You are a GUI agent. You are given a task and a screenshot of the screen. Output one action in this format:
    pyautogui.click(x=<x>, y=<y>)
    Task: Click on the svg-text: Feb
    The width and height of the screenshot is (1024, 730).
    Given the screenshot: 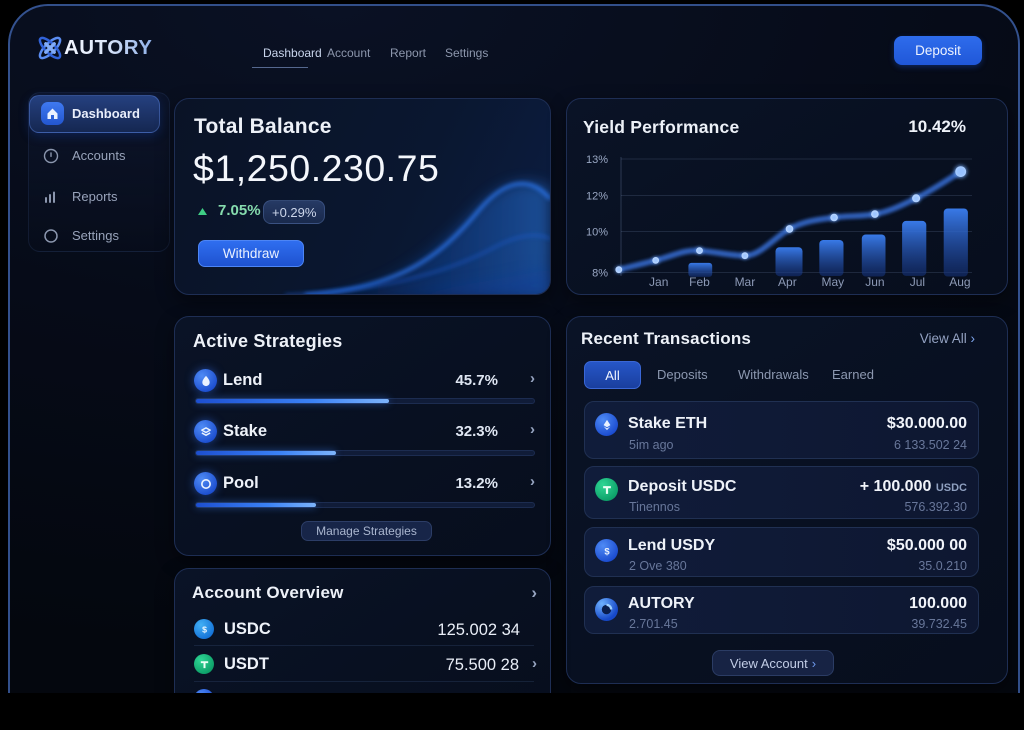 What is the action you would take?
    pyautogui.click(x=699, y=282)
    